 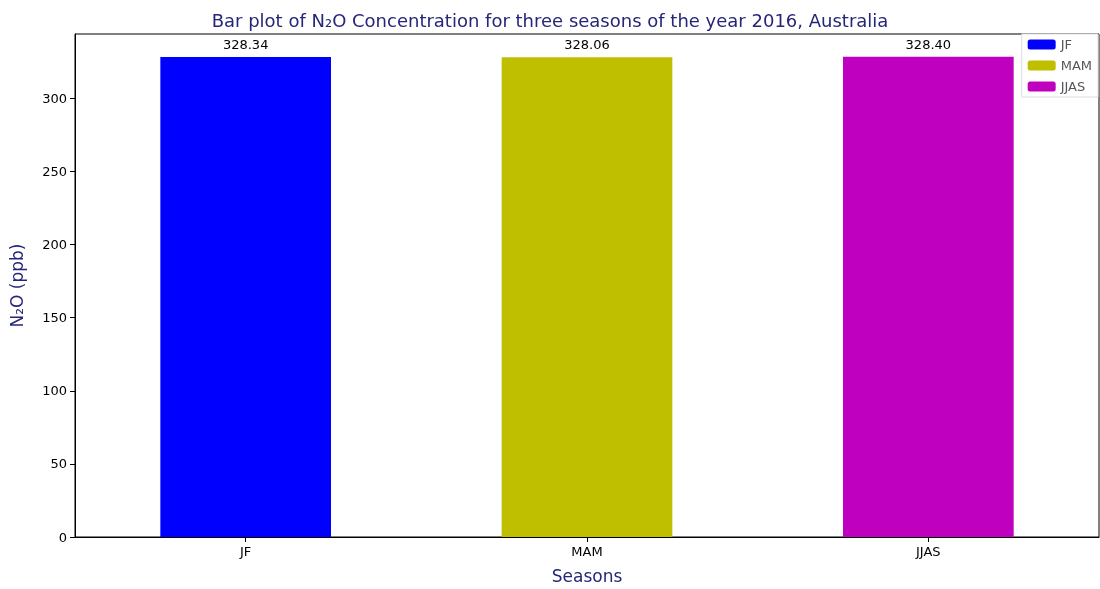 What do you see at coordinates (587, 45) in the screenshot?
I see `data-label: 328.06` at bounding box center [587, 45].